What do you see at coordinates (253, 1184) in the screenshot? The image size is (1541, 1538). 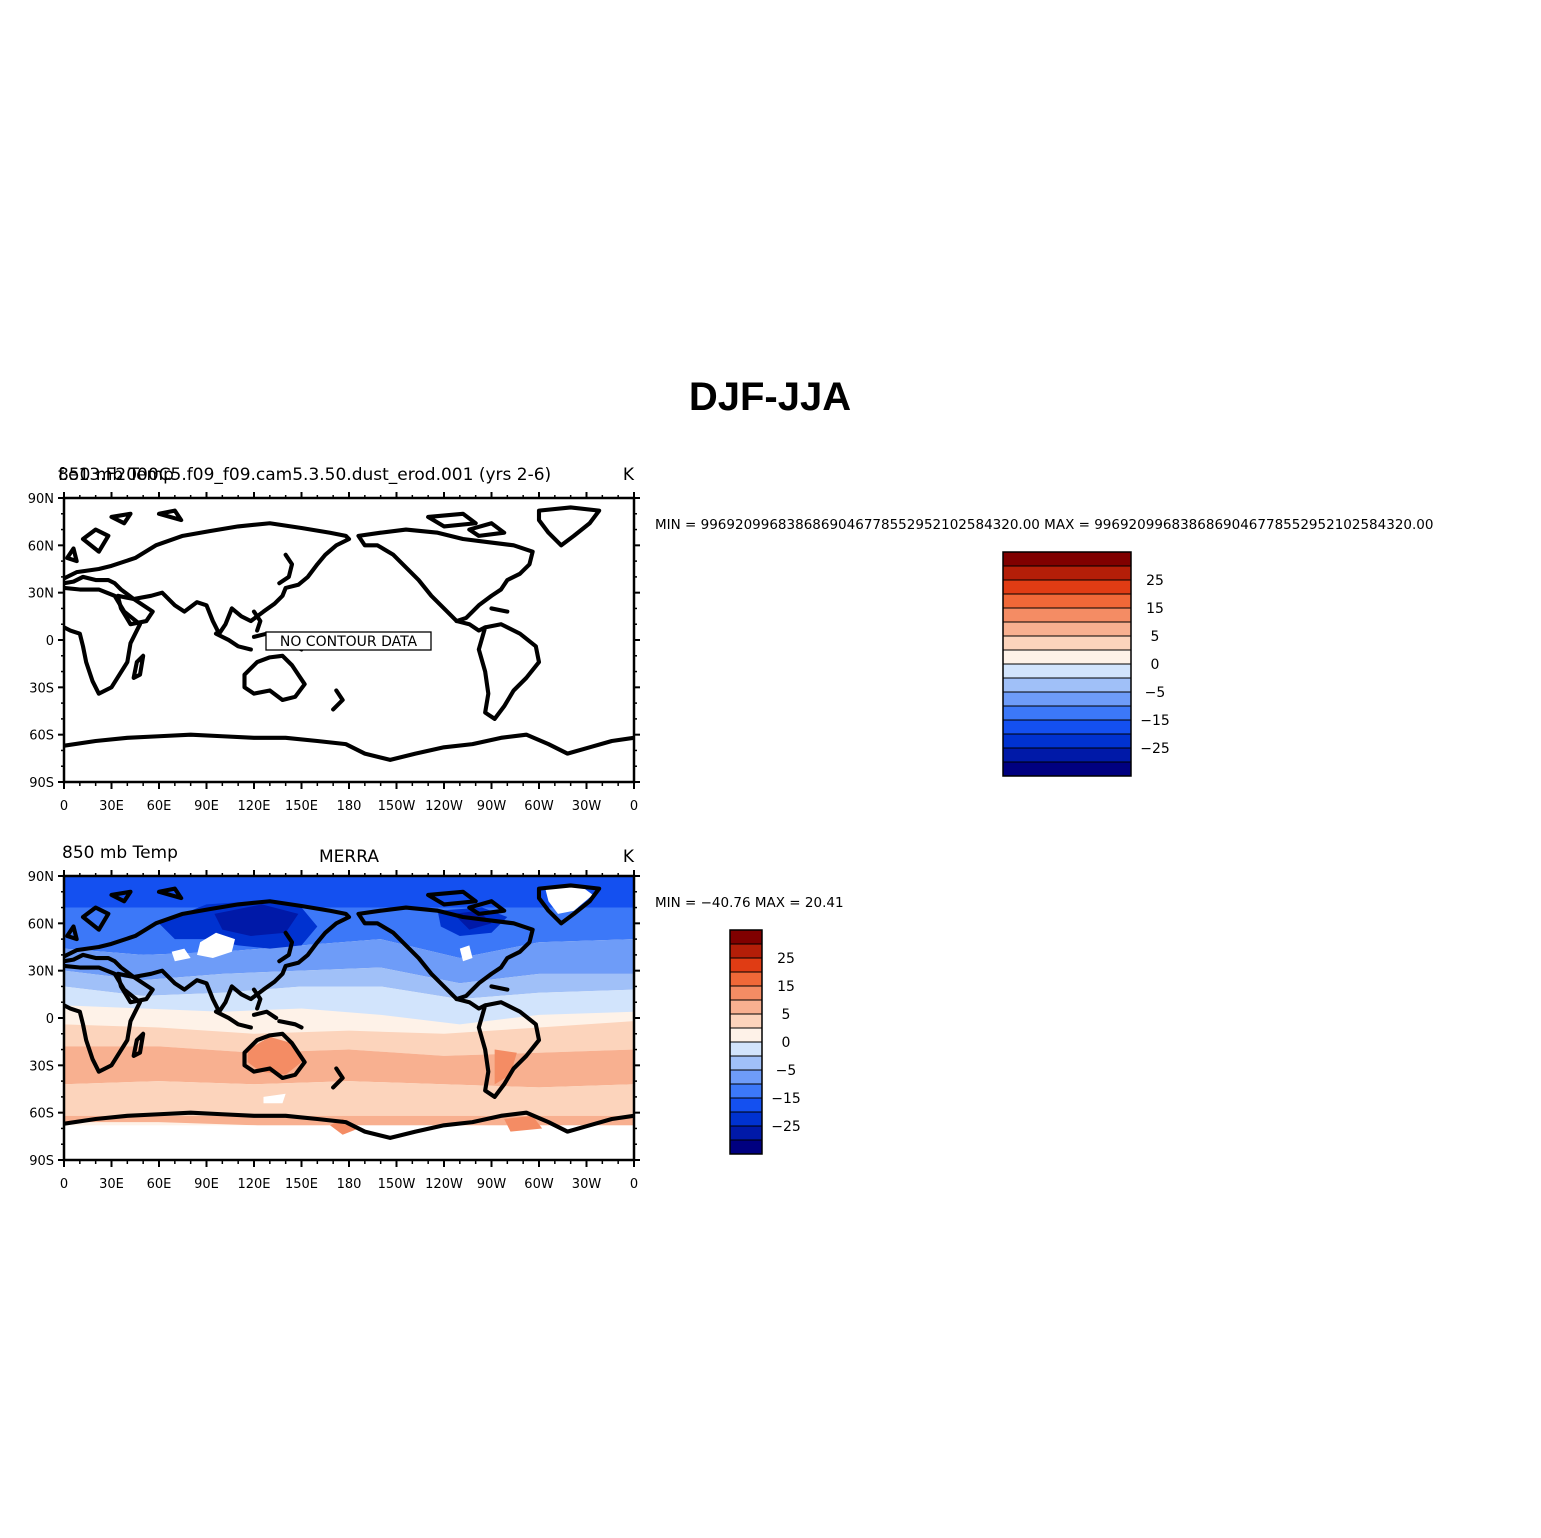 I see `panel2-lon-tick-label: 120E` at bounding box center [253, 1184].